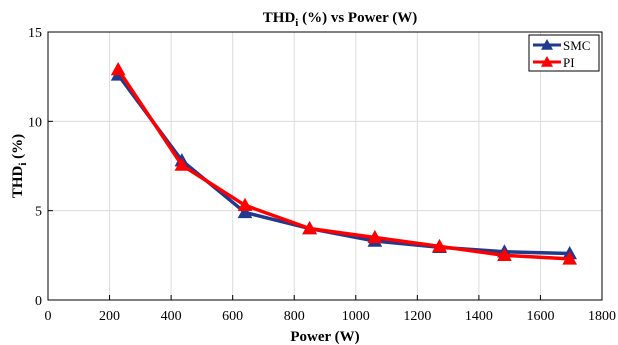 Image resolution: width=618 pixels, height=345 pixels. What do you see at coordinates (38, 212) in the screenshot?
I see `y-tick-label: 5` at bounding box center [38, 212].